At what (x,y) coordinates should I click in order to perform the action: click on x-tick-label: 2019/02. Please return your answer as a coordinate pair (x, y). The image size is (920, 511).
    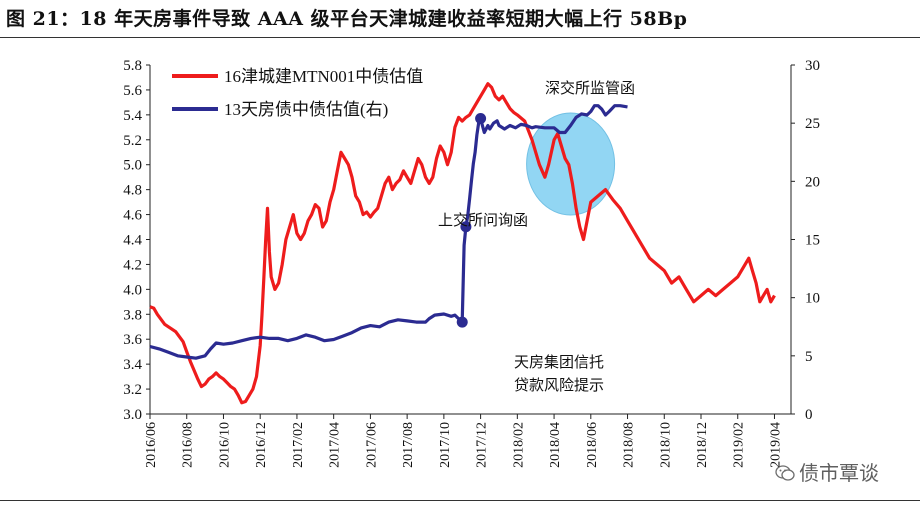
    Looking at the image, I should click on (739, 445).